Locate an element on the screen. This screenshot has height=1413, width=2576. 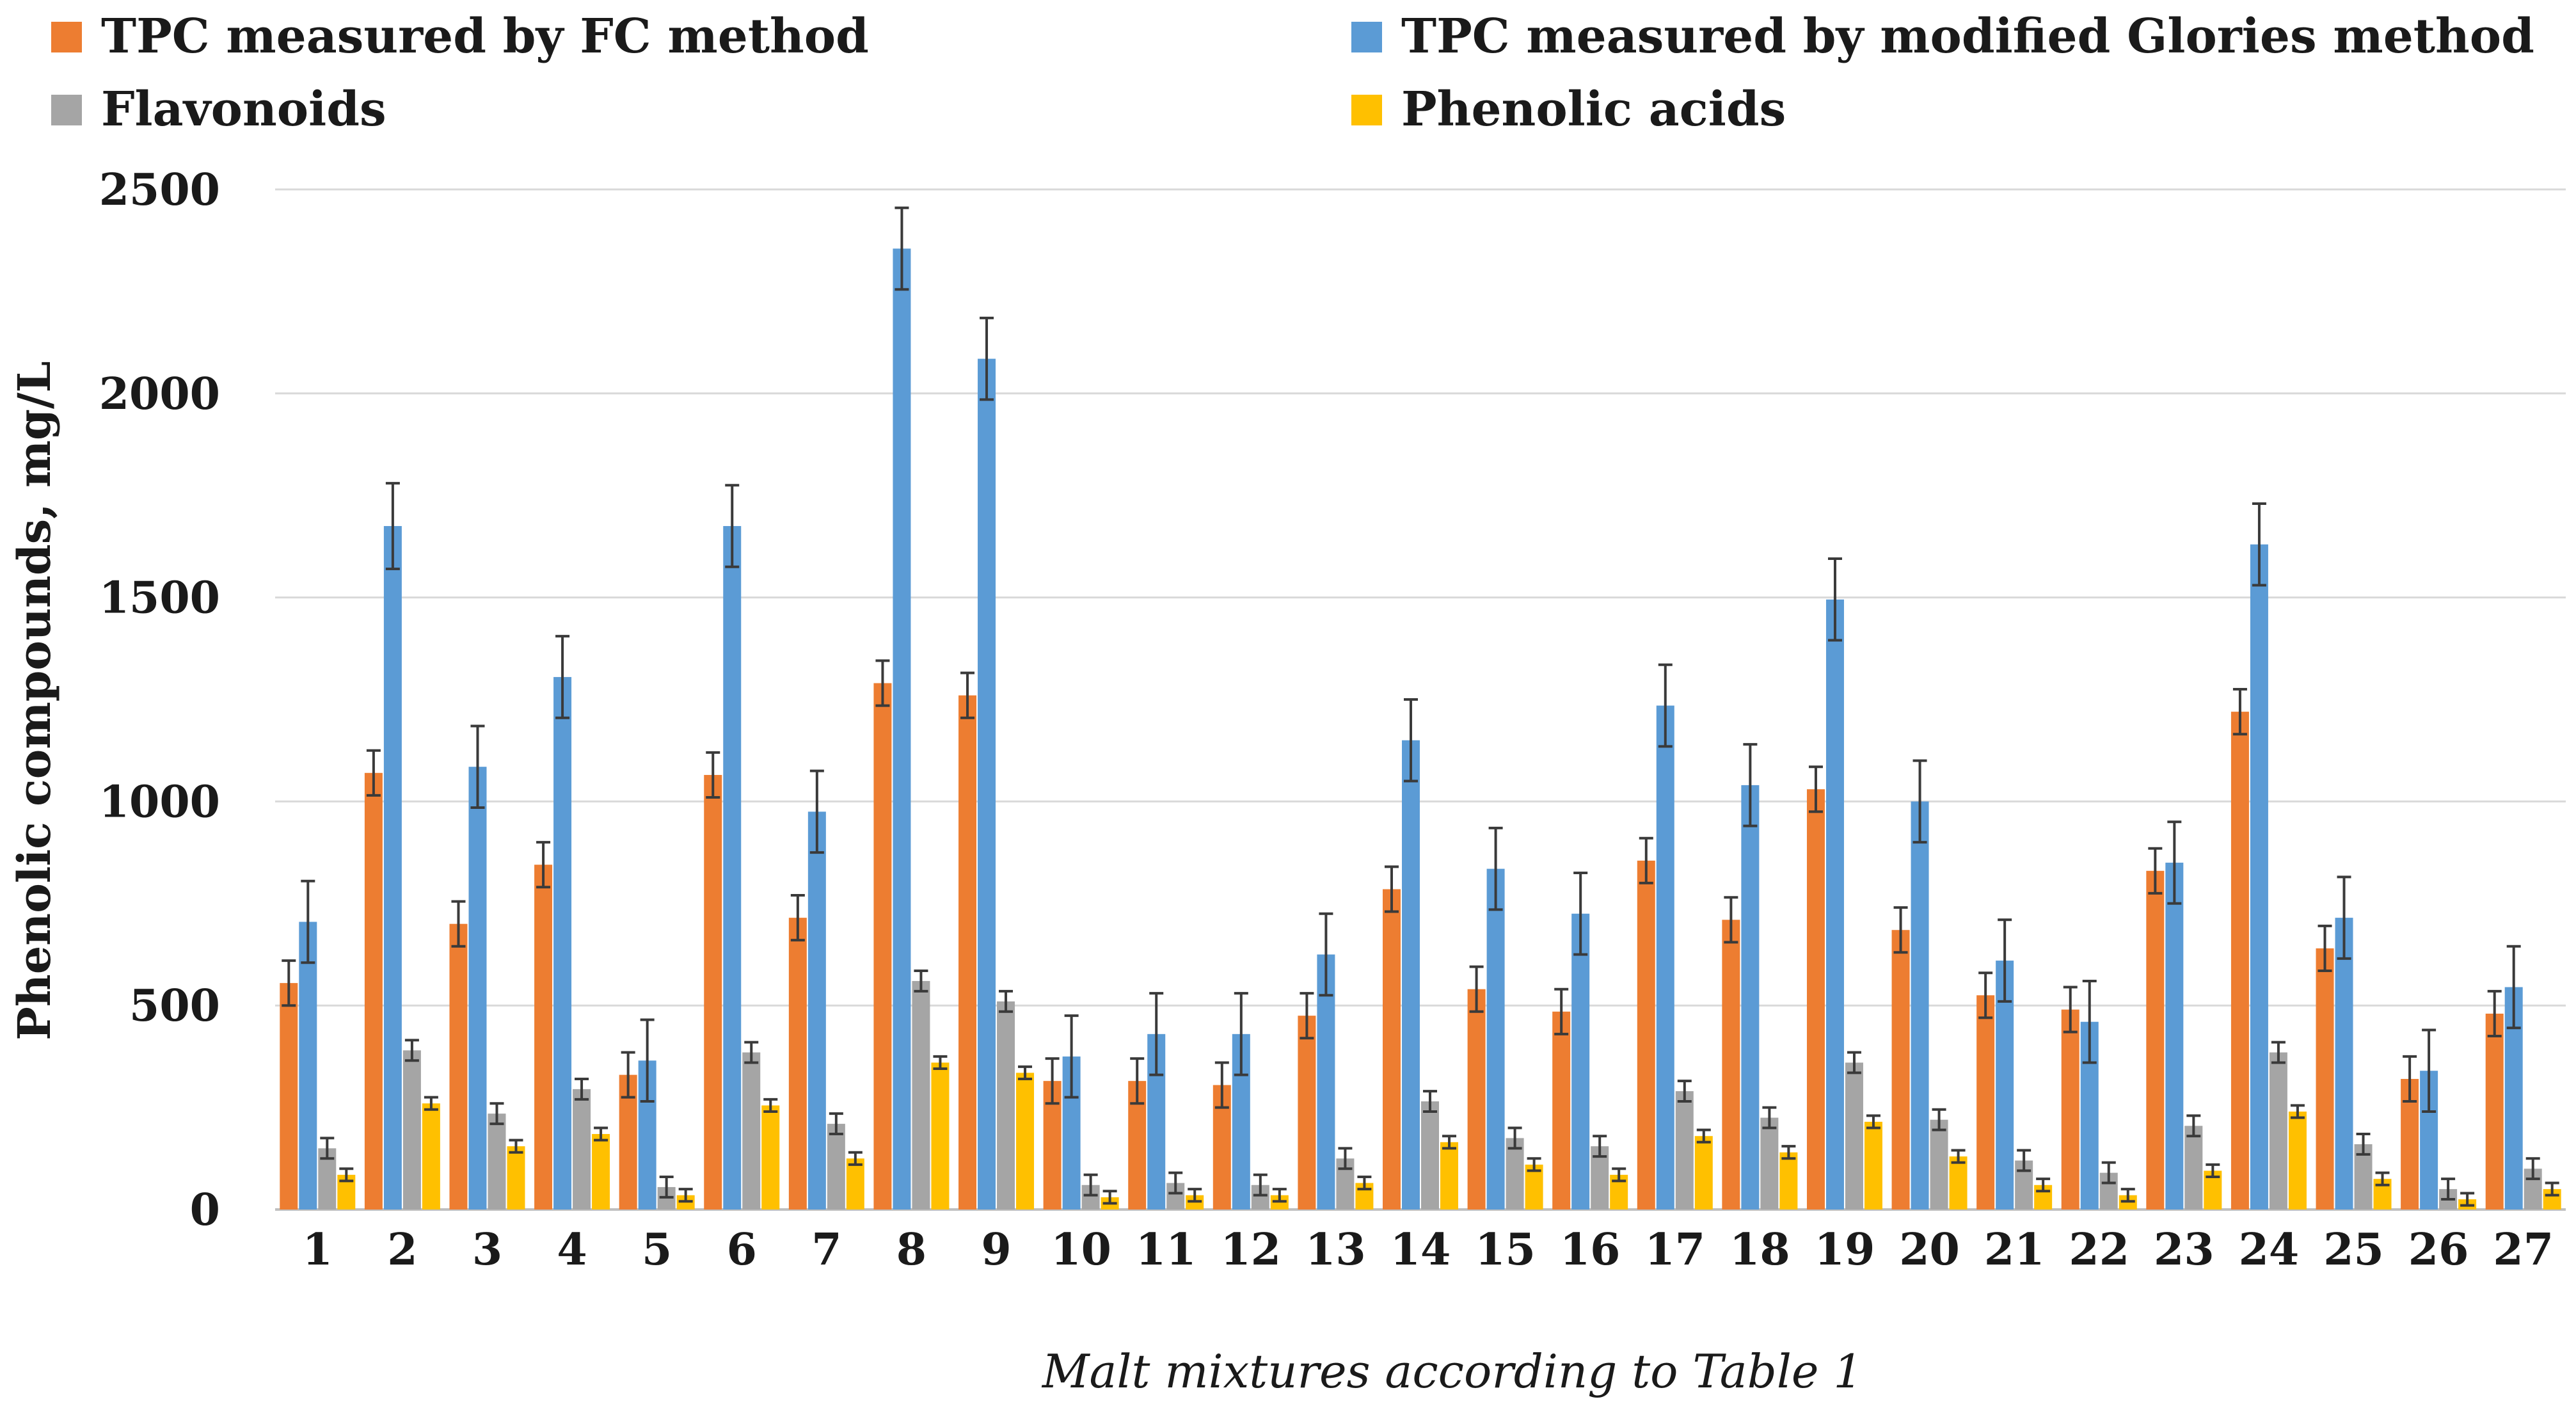
y-axis-title: Phenolic compounds, mg/L is located at coordinates (35, 701).